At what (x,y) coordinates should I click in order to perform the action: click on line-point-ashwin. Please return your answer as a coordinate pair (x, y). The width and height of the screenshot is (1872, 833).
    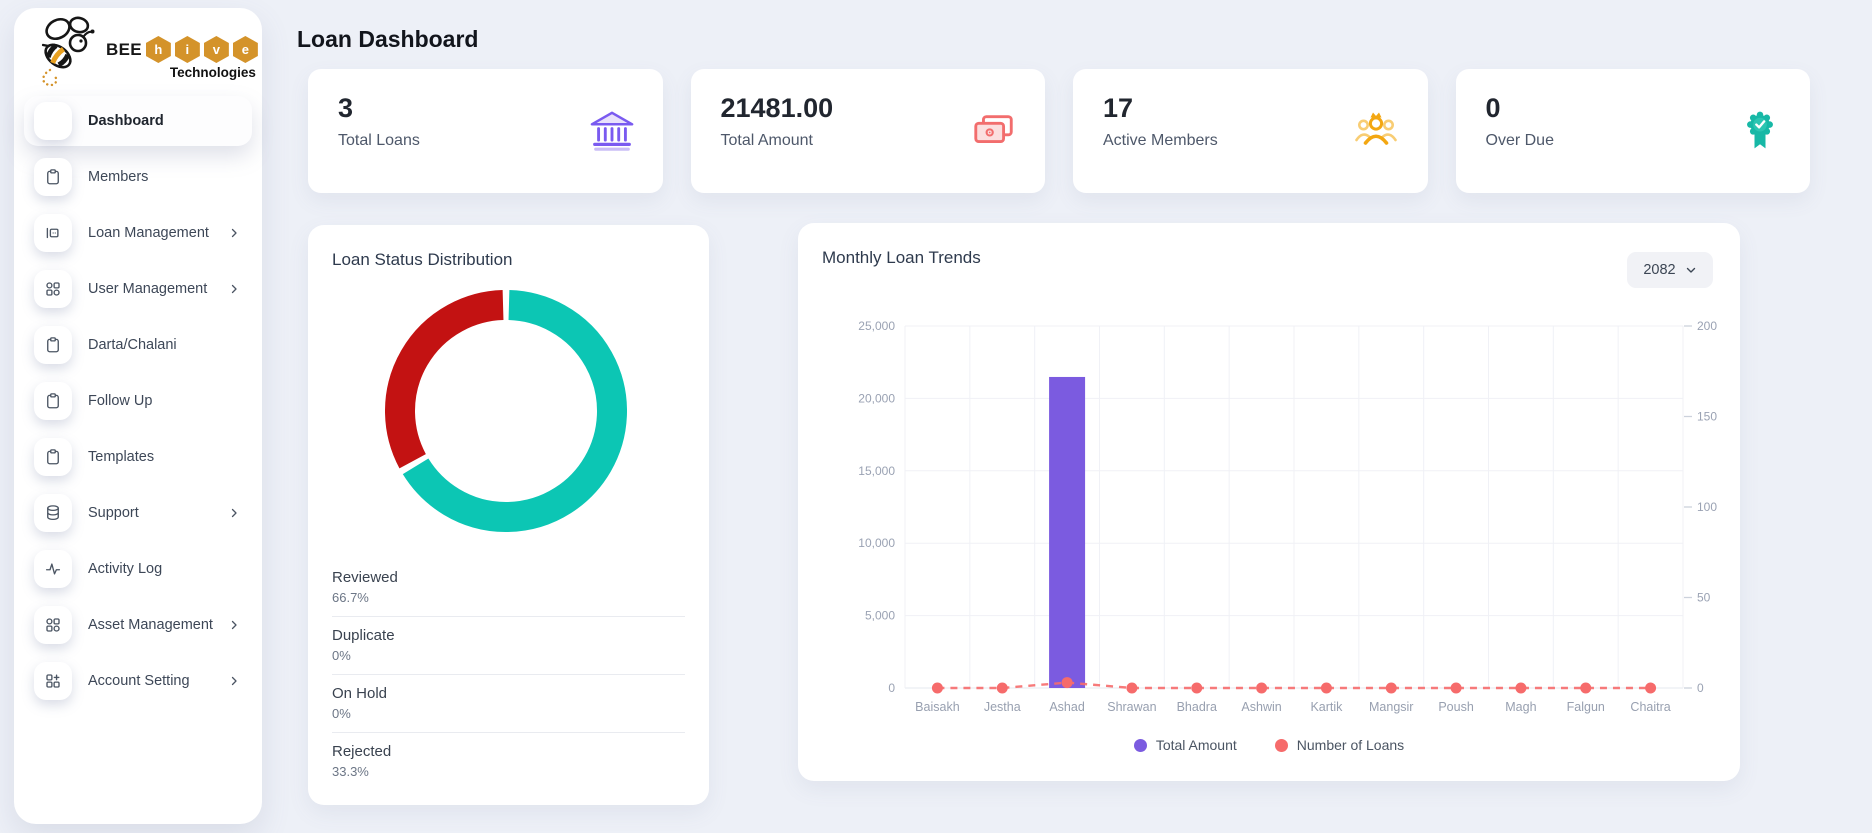
    Looking at the image, I should click on (1262, 688).